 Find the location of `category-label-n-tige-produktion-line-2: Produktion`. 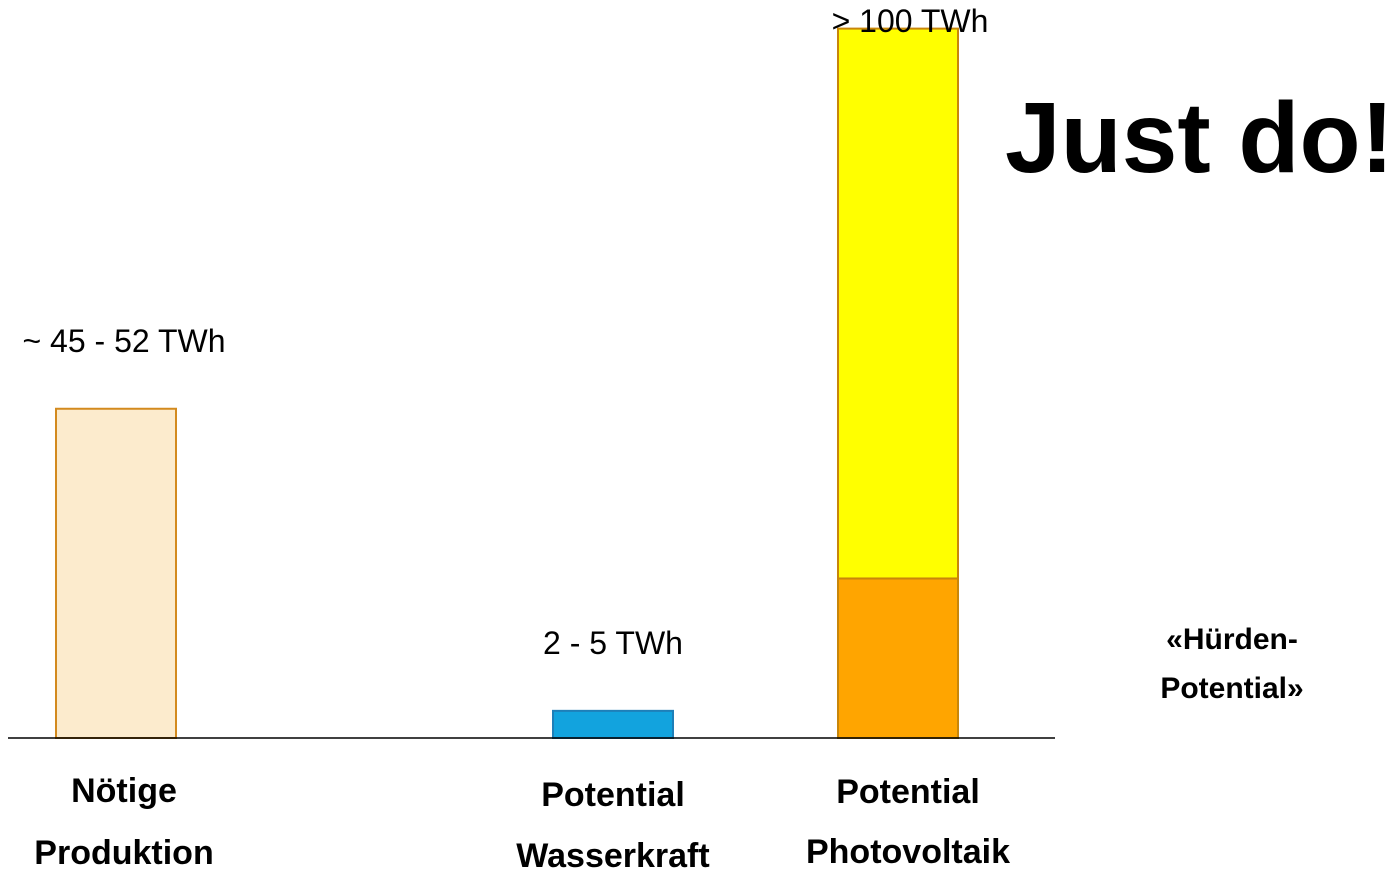

category-label-n-tige-produktion-line-2: Produktion is located at coordinates (123, 851).